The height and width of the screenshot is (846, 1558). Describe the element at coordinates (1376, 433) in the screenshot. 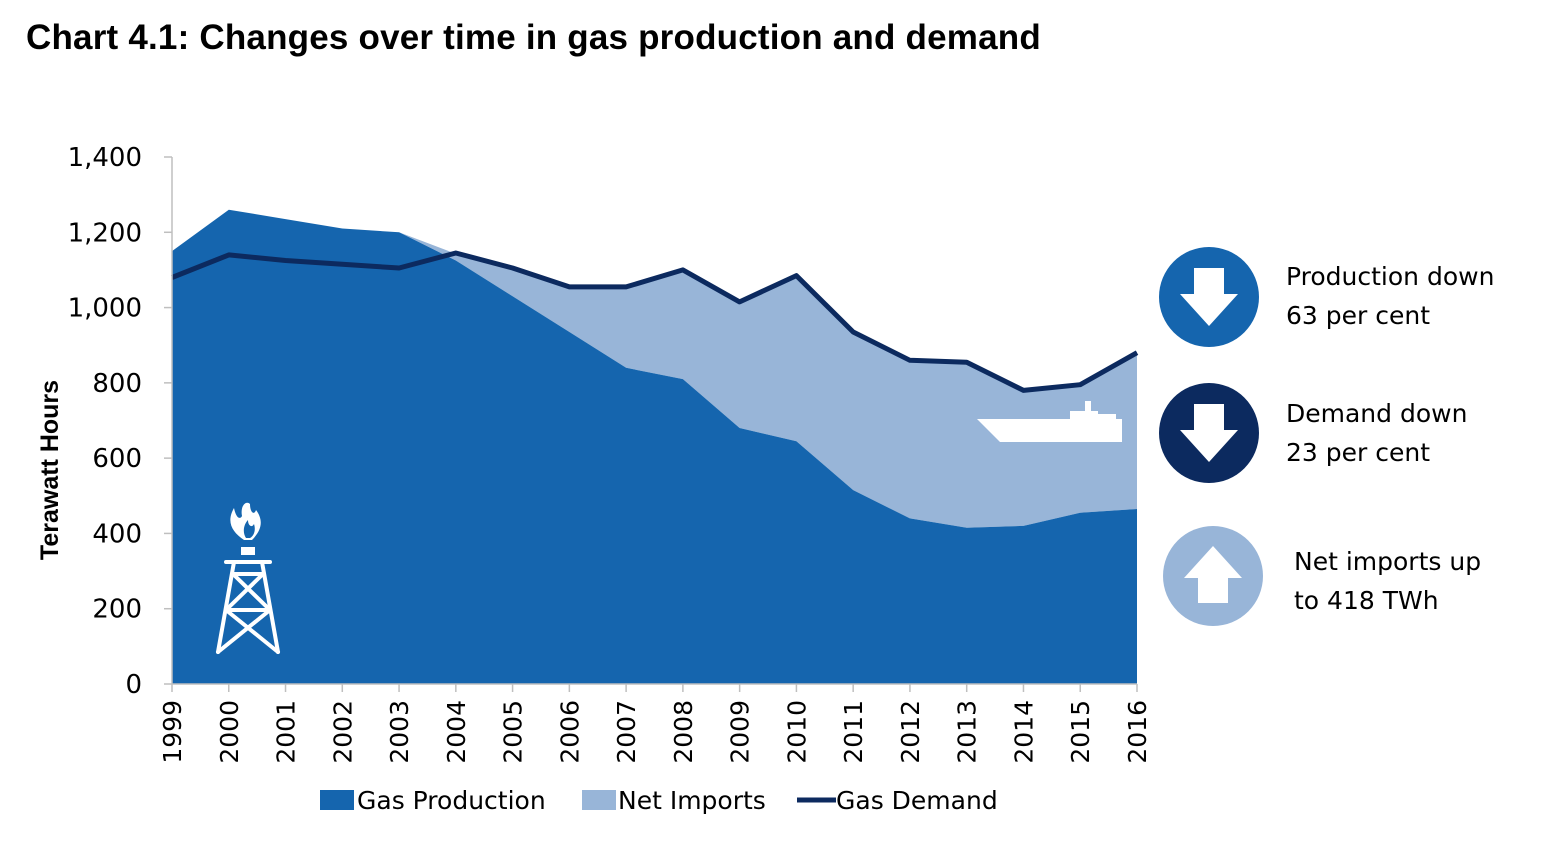

I see `callout-demand: Demand down 23 per cent` at that location.